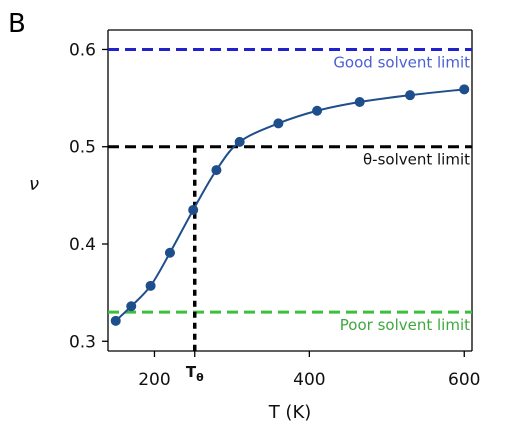  Describe the element at coordinates (290, 412) in the screenshot. I see `x-axis-title: T (K)` at that location.